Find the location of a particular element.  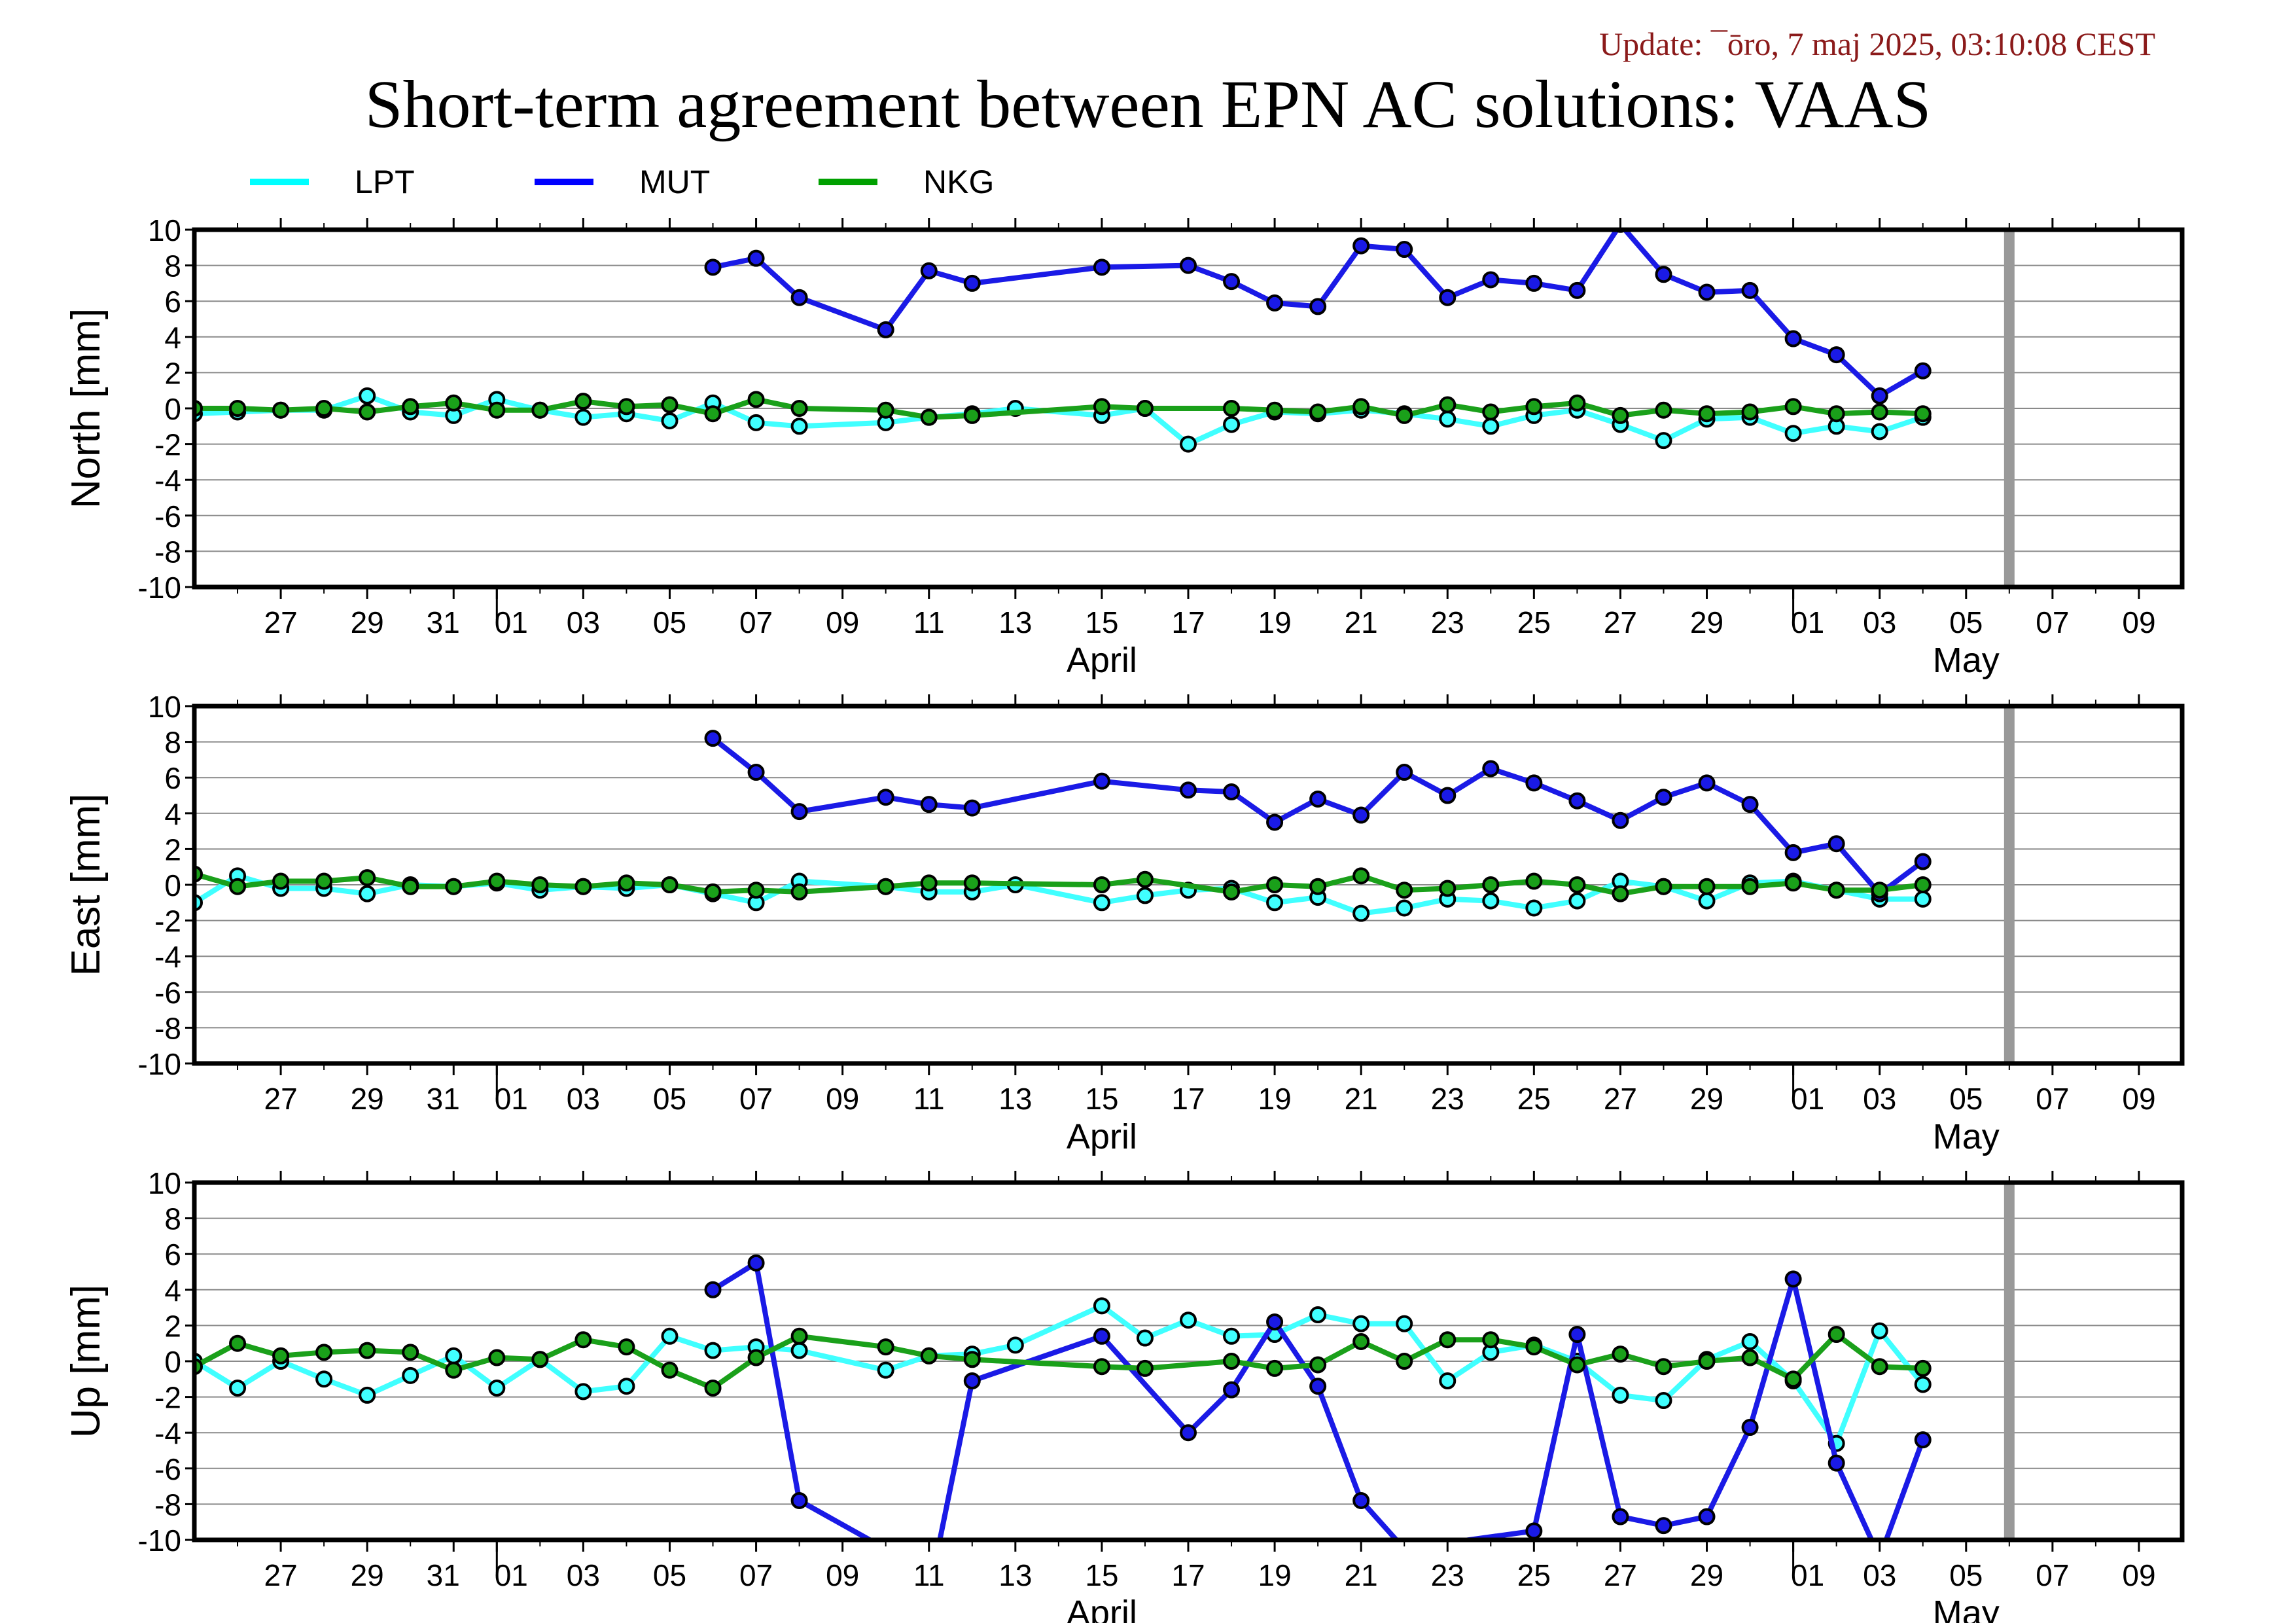

x-tick-label: 01 is located at coordinates (512, 1575).